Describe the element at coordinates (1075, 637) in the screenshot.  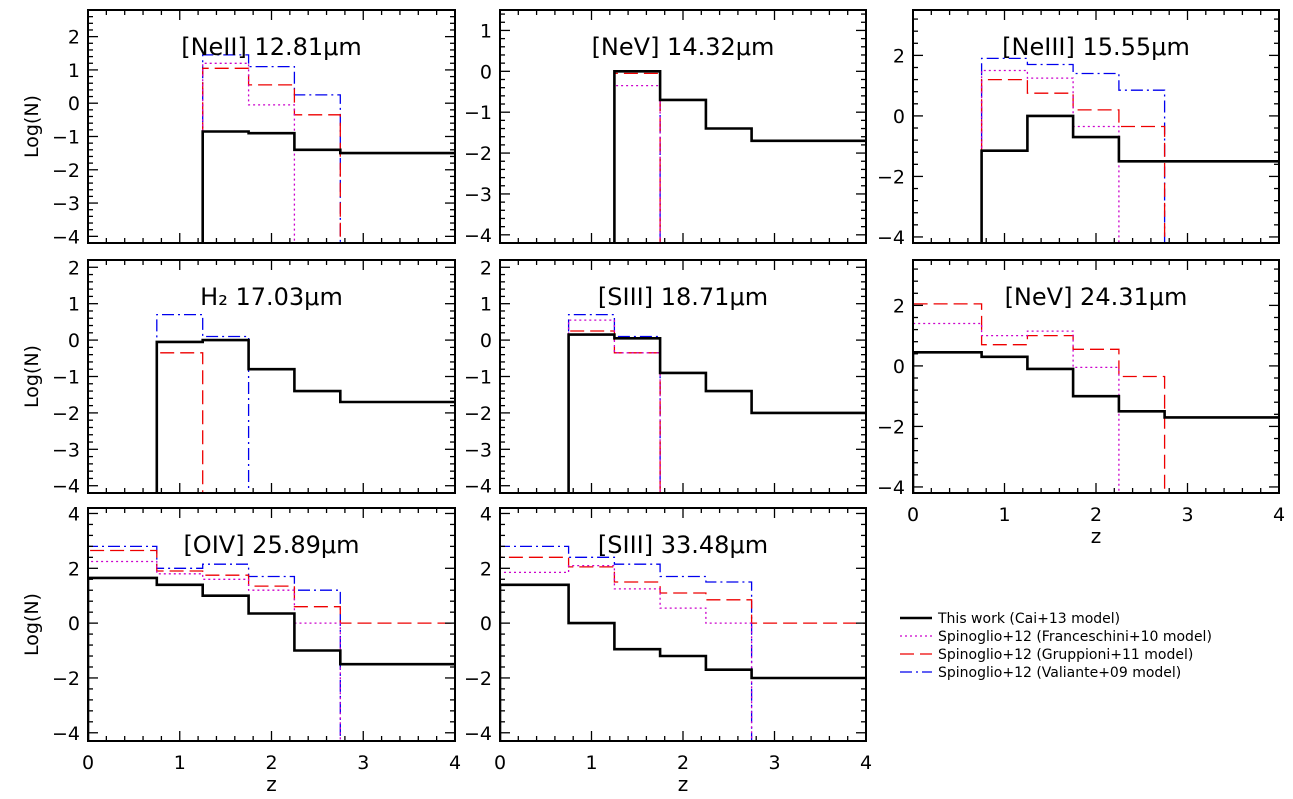
I see `legend-label: Spinoglio+12 (Franceschini+10 model)` at that location.